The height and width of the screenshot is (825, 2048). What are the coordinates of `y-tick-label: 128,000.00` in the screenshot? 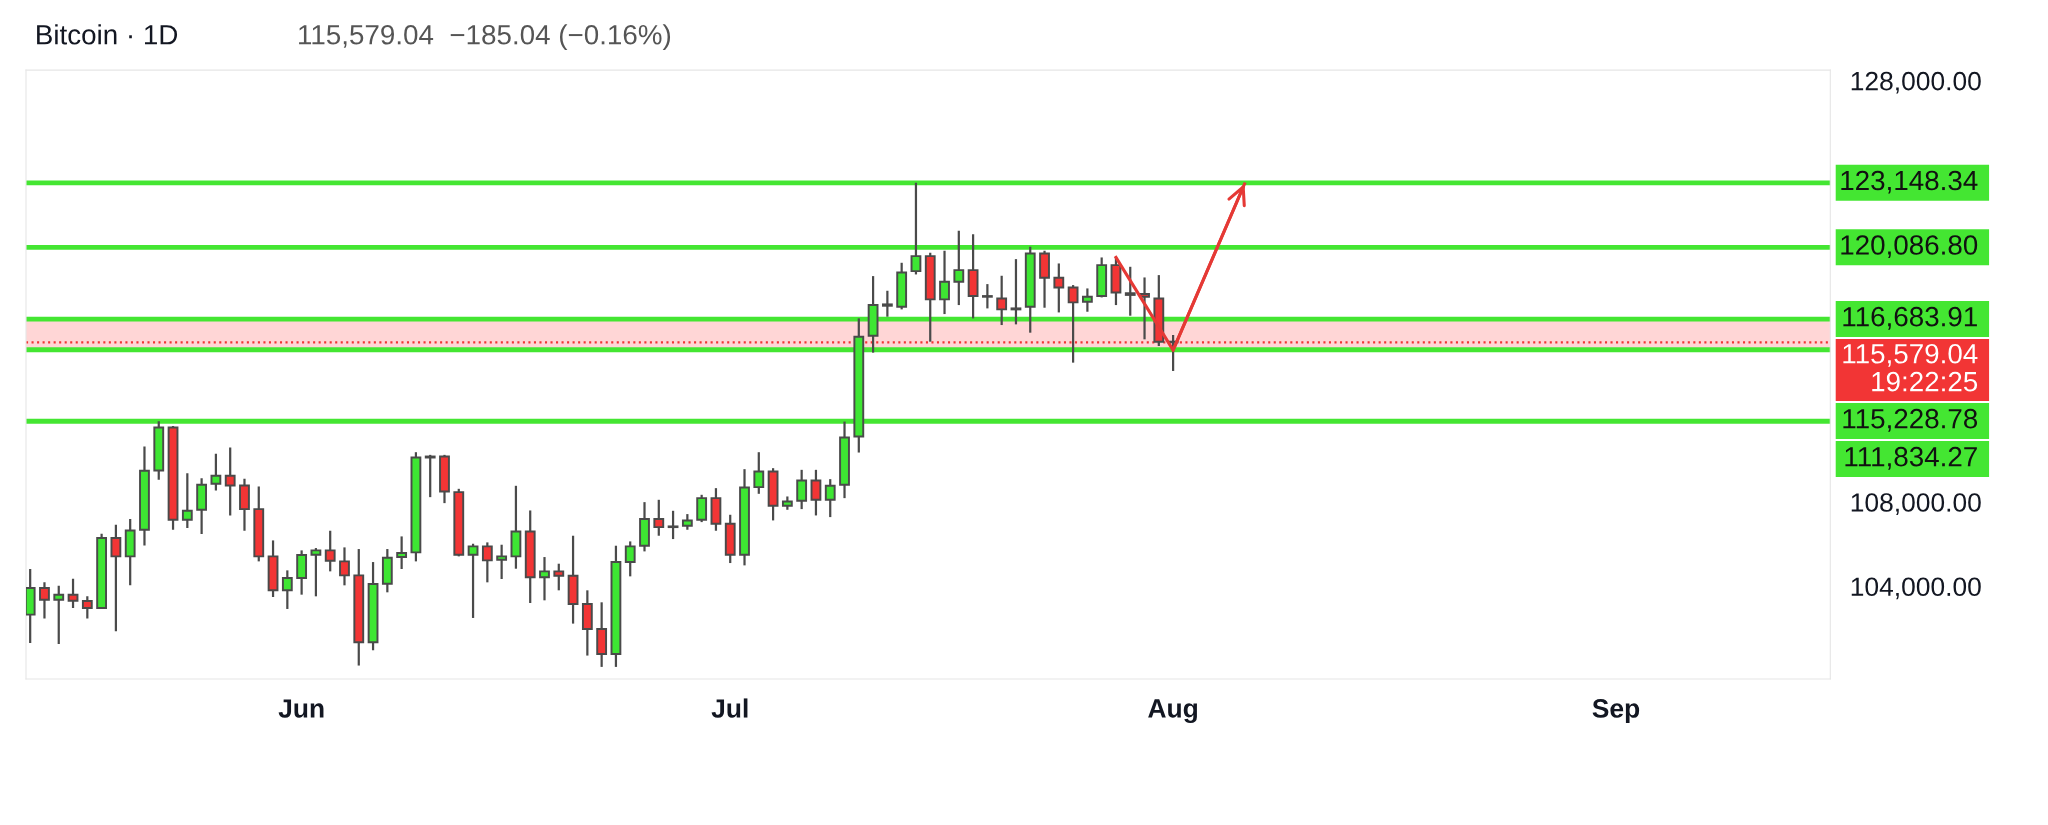 It's located at (1916, 82).